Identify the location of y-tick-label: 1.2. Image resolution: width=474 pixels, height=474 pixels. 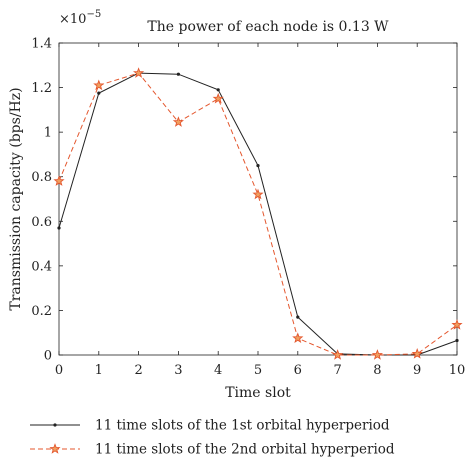
(41, 88).